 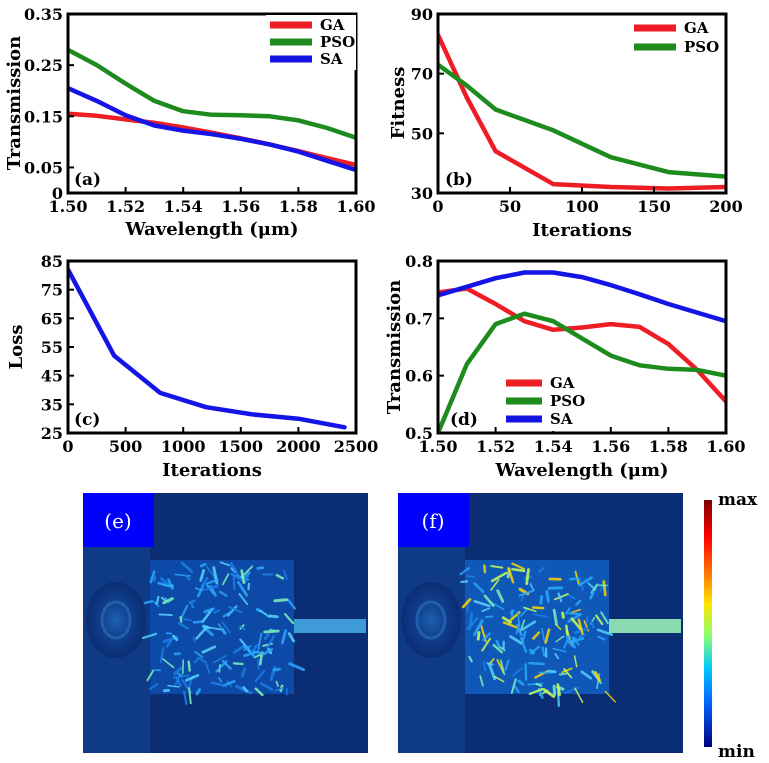 I want to click on x-tick-label-b: 100, so click(x=581, y=206).